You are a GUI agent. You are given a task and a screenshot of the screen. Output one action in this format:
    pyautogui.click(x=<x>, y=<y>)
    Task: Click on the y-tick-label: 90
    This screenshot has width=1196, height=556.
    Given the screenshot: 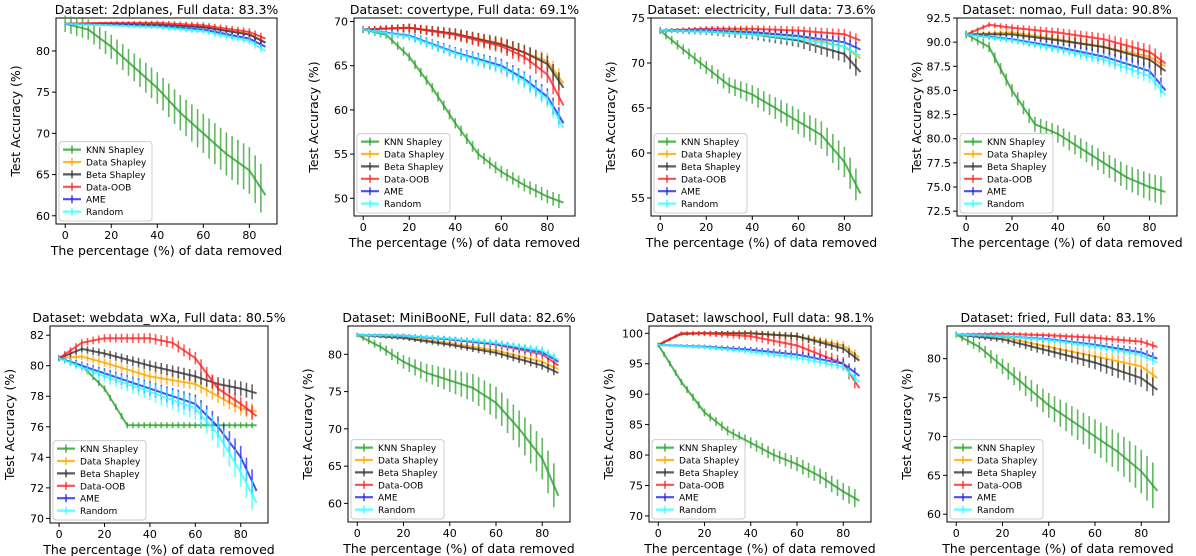 What is the action you would take?
    pyautogui.click(x=636, y=394)
    